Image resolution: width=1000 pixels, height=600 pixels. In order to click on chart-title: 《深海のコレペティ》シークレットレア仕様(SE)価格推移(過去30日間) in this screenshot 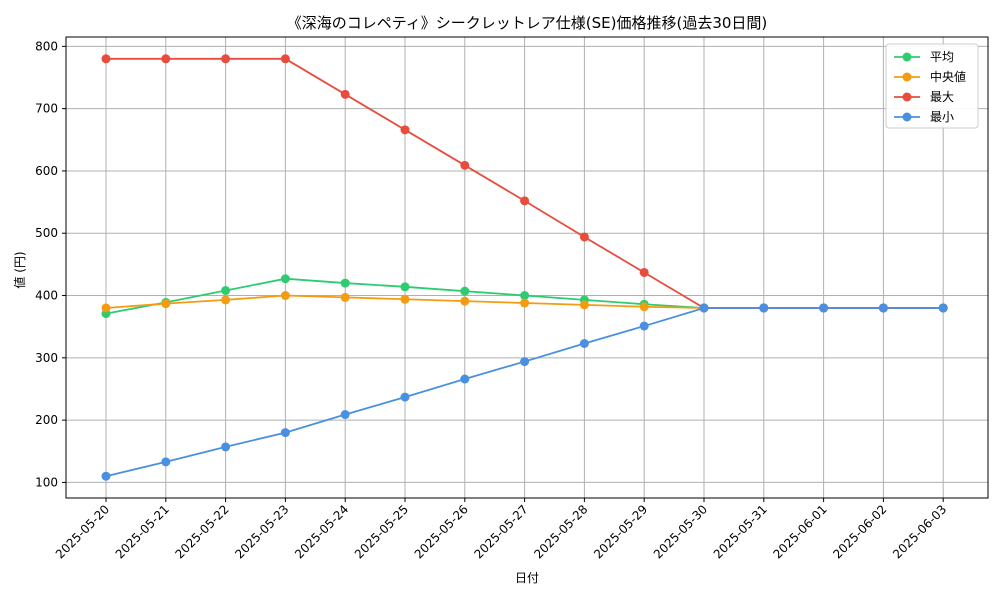, I will do `click(527, 23)`.